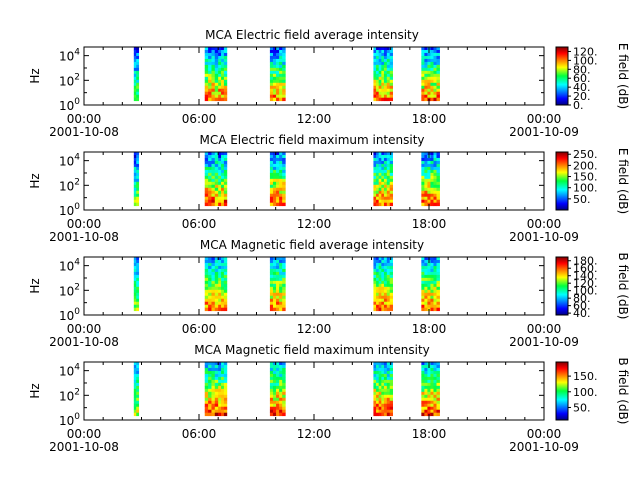 The width and height of the screenshot is (640, 480). I want to click on x-tick-label: 12:00, so click(314, 434).